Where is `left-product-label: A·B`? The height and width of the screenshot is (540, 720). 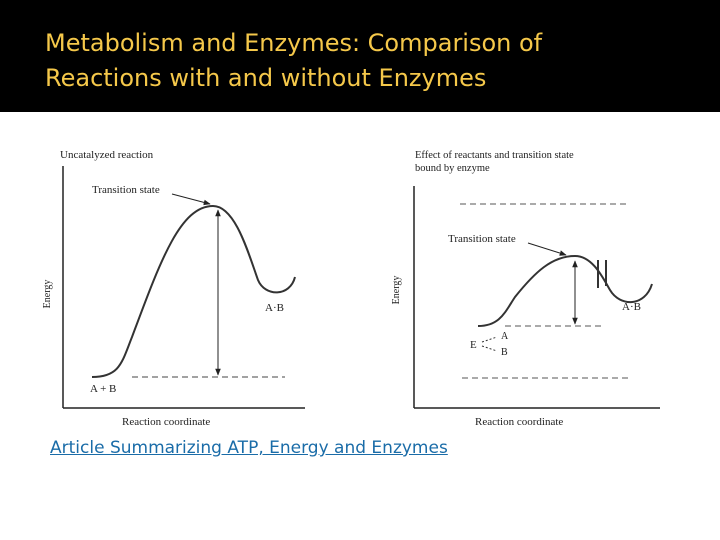 left-product-label: A·B is located at coordinates (274, 308).